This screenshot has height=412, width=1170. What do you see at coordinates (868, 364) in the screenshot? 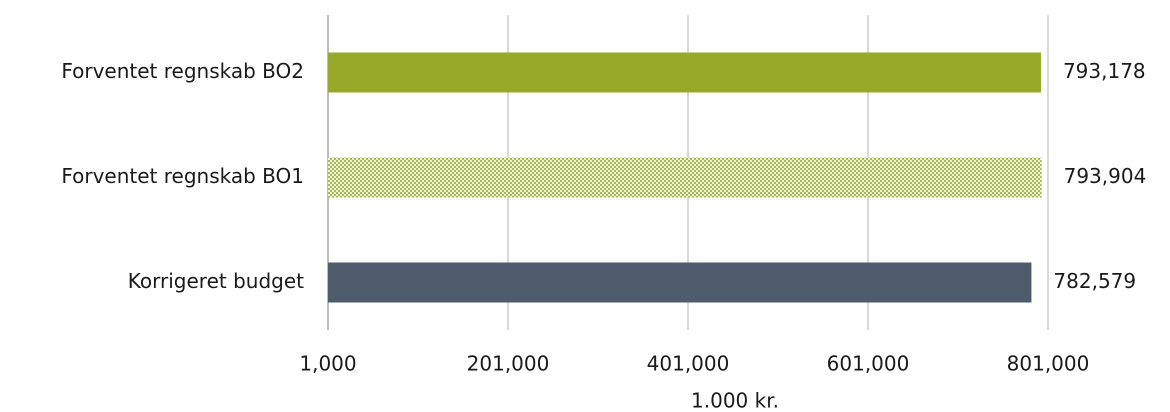
I see `x-tick-label: 601,000` at bounding box center [868, 364].